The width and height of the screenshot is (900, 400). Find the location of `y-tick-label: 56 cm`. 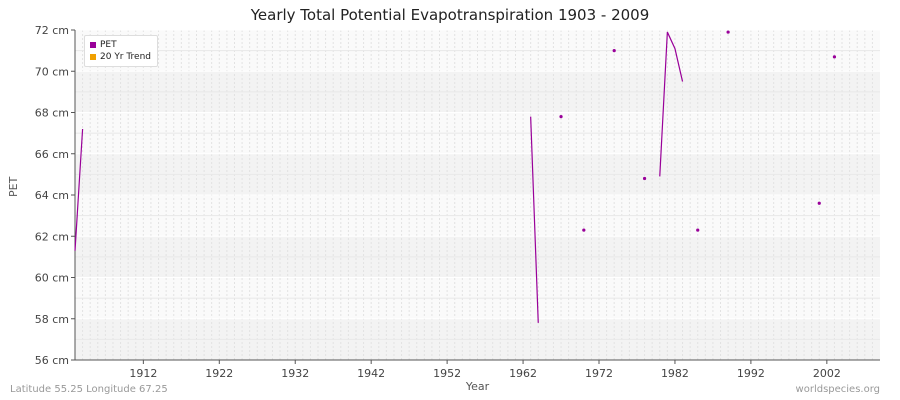

y-tick-label: 56 cm is located at coordinates (52, 360).